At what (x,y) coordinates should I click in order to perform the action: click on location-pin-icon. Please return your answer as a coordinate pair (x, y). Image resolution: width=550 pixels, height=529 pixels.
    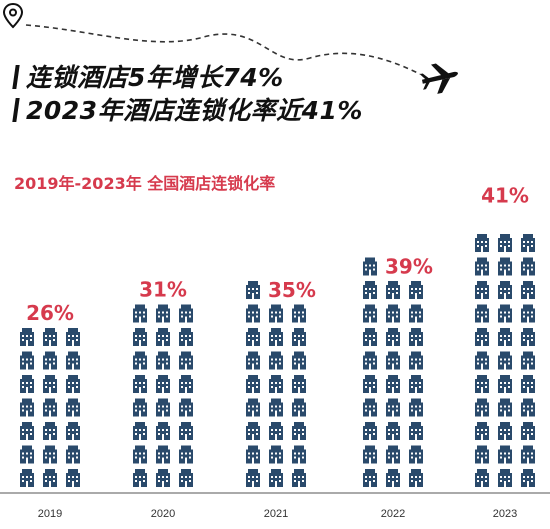
    Looking at the image, I should click on (13, 15).